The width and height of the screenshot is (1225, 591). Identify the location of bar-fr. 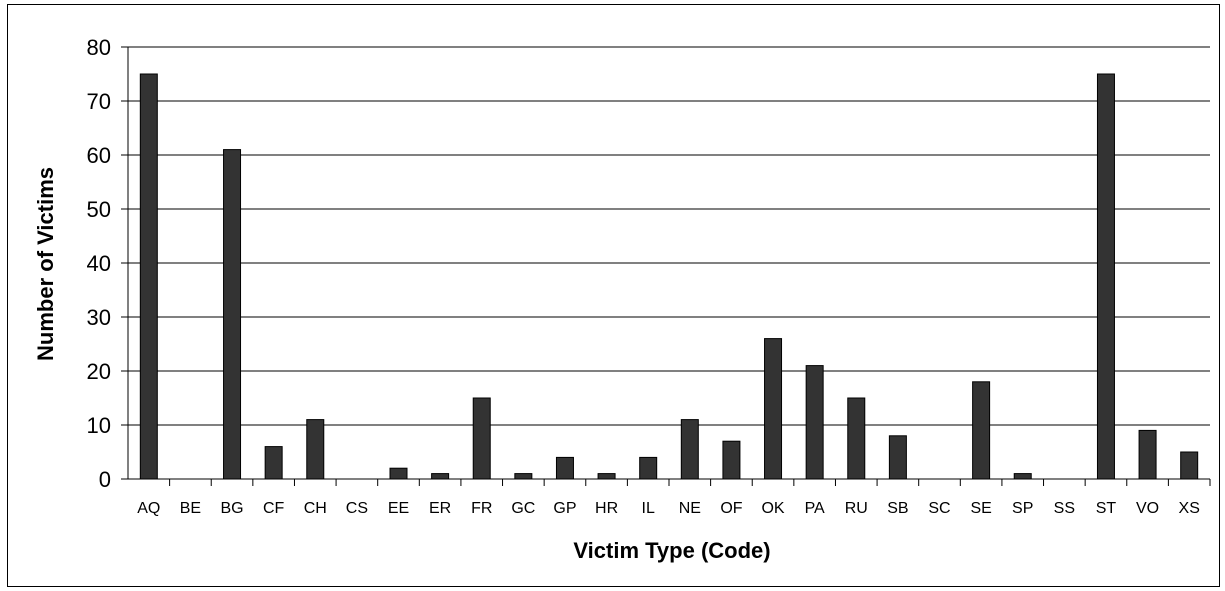
(481, 438).